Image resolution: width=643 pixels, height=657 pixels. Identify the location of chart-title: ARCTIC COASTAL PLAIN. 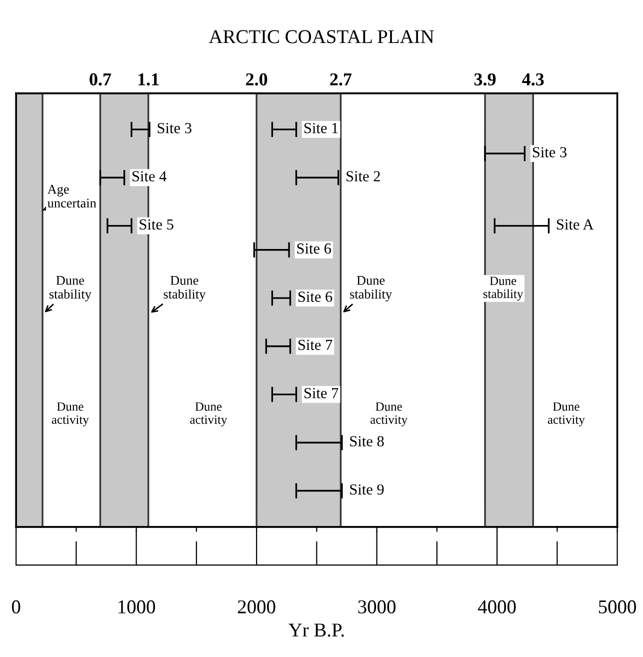
(321, 37).